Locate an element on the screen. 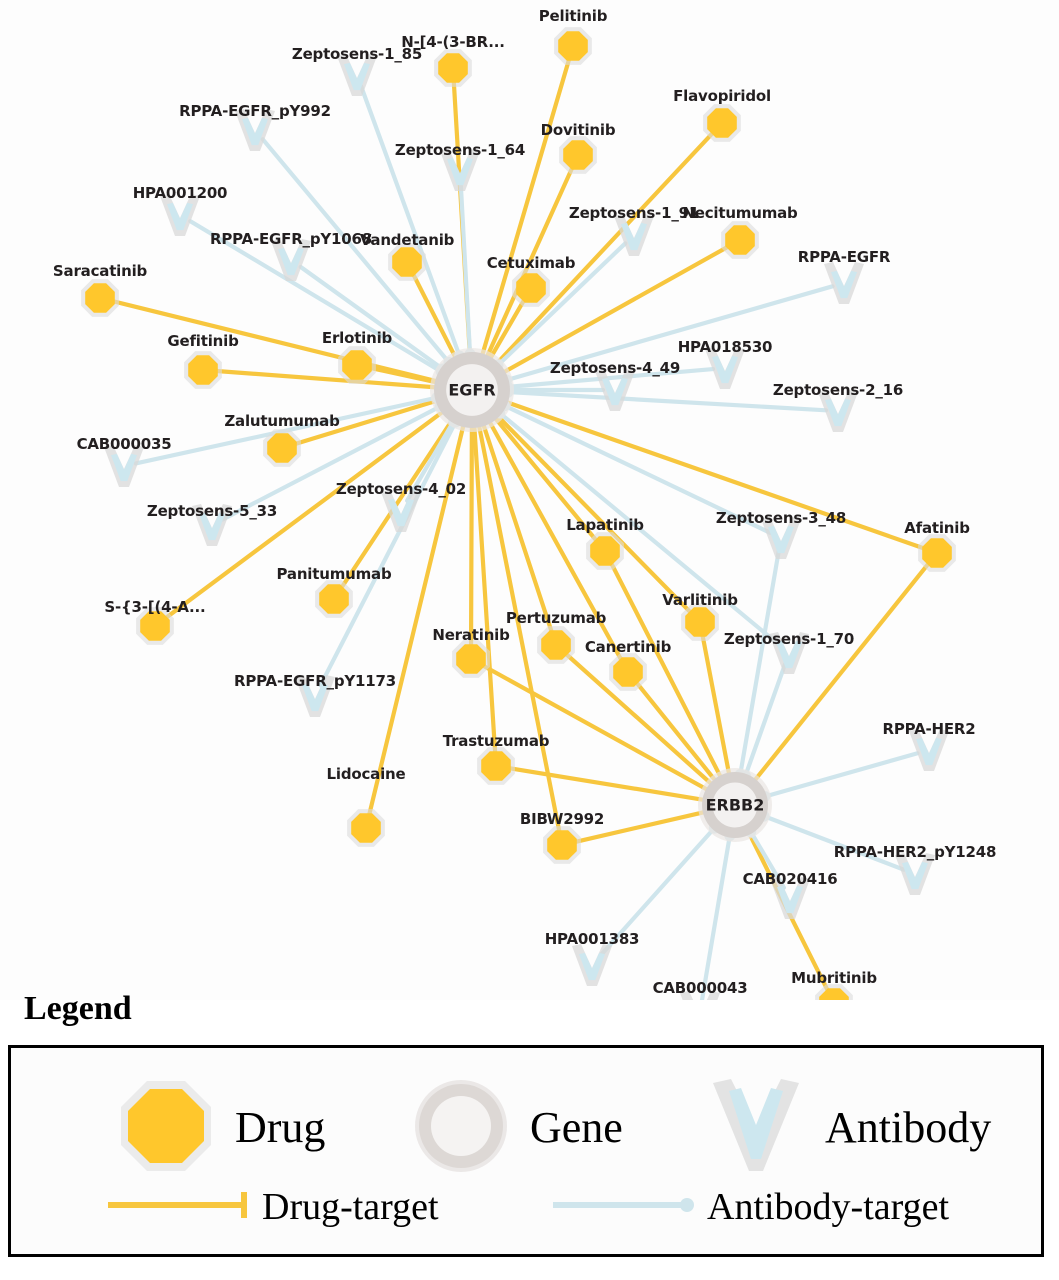 The height and width of the screenshot is (1280, 1059). drug-node-label: Canertinib is located at coordinates (628, 647).